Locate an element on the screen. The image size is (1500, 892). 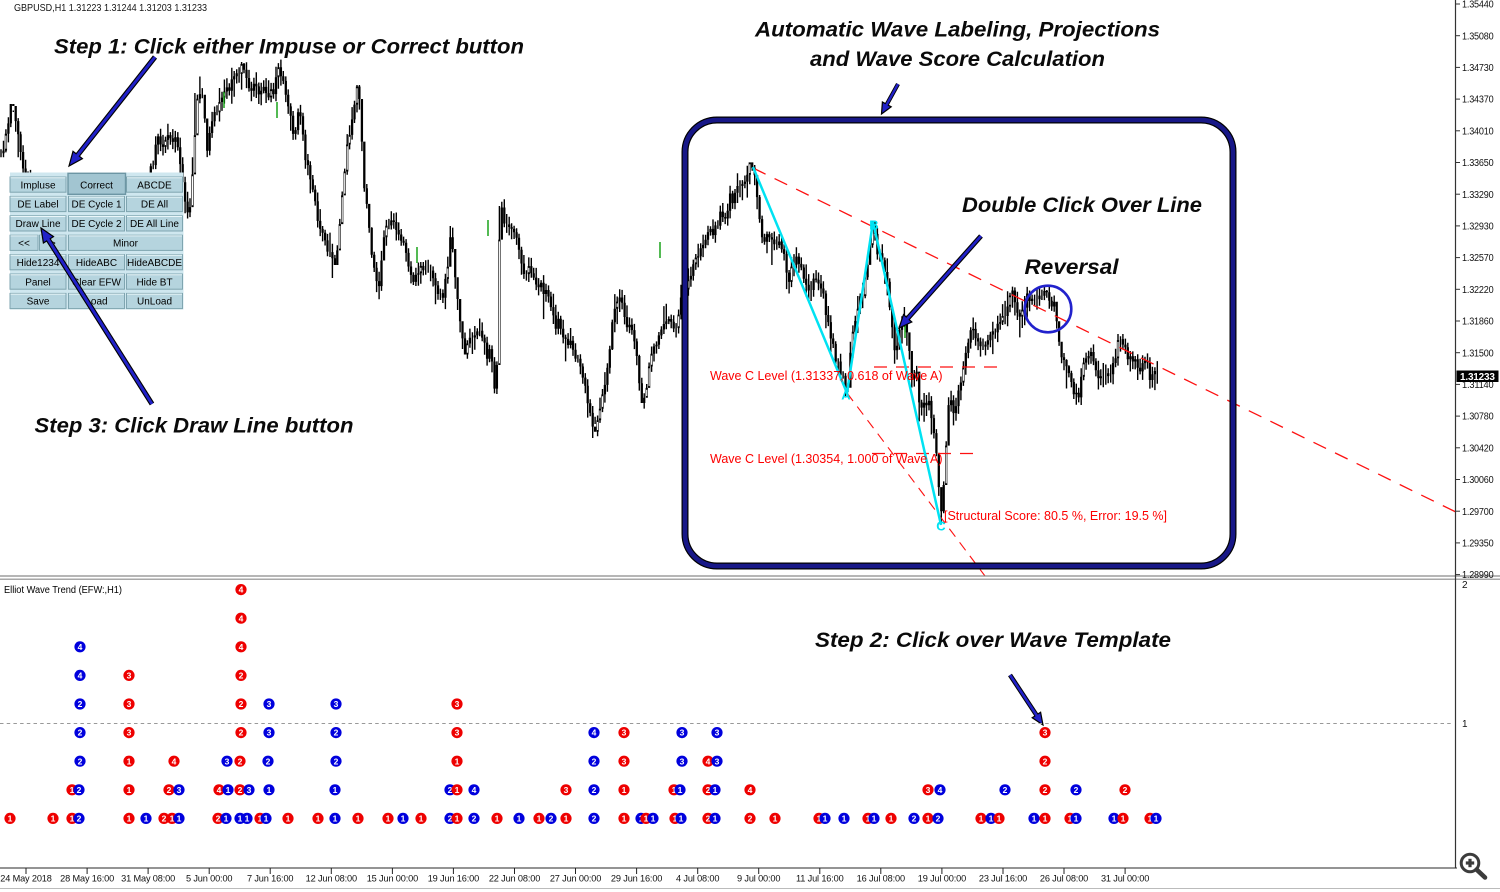
svg-text: 1.31500 is located at coordinates (1478, 353).